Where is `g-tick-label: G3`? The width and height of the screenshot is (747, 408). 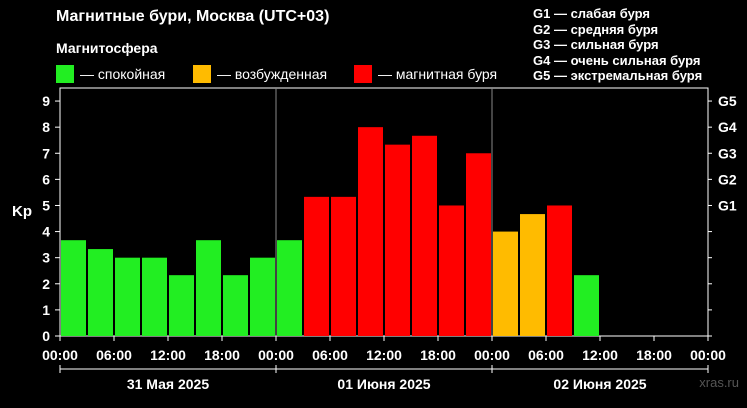 g-tick-label: G3 is located at coordinates (727, 153).